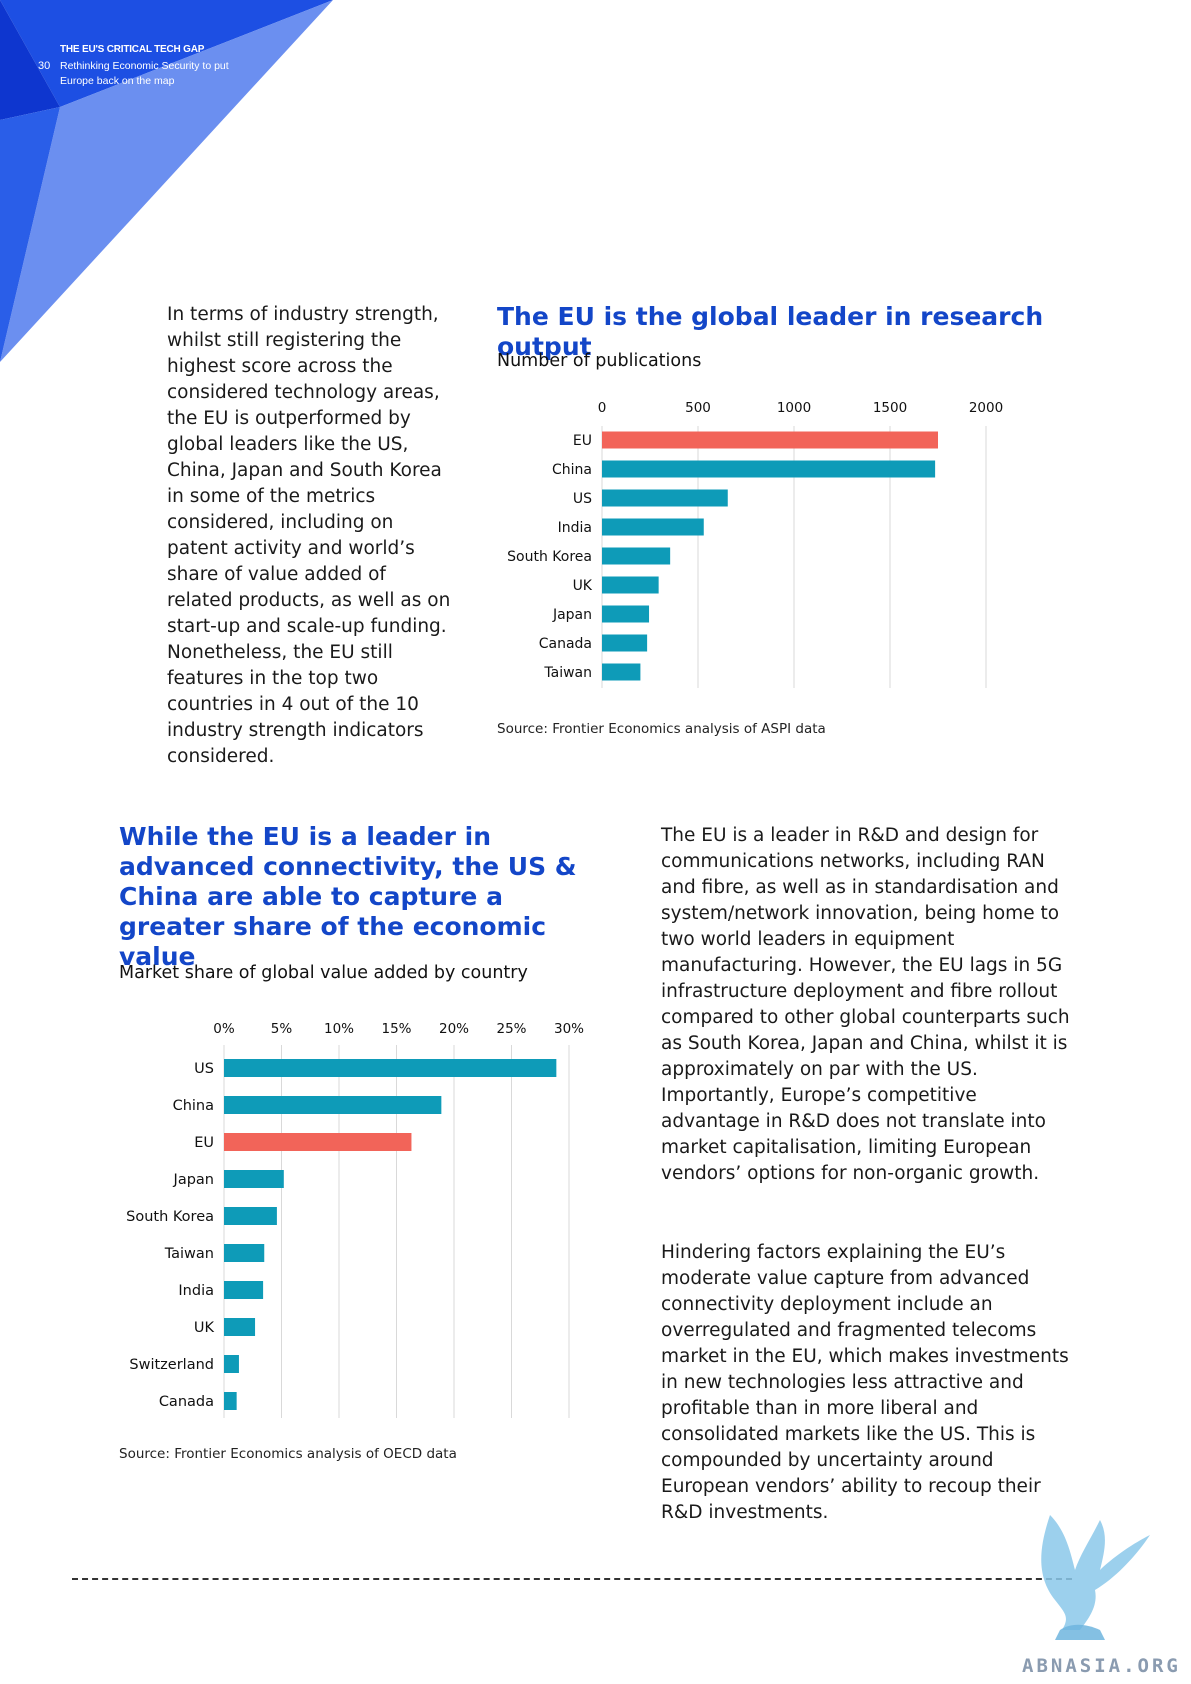  What do you see at coordinates (339, 1029) in the screenshot?
I see `x-tick-label: 10%` at bounding box center [339, 1029].